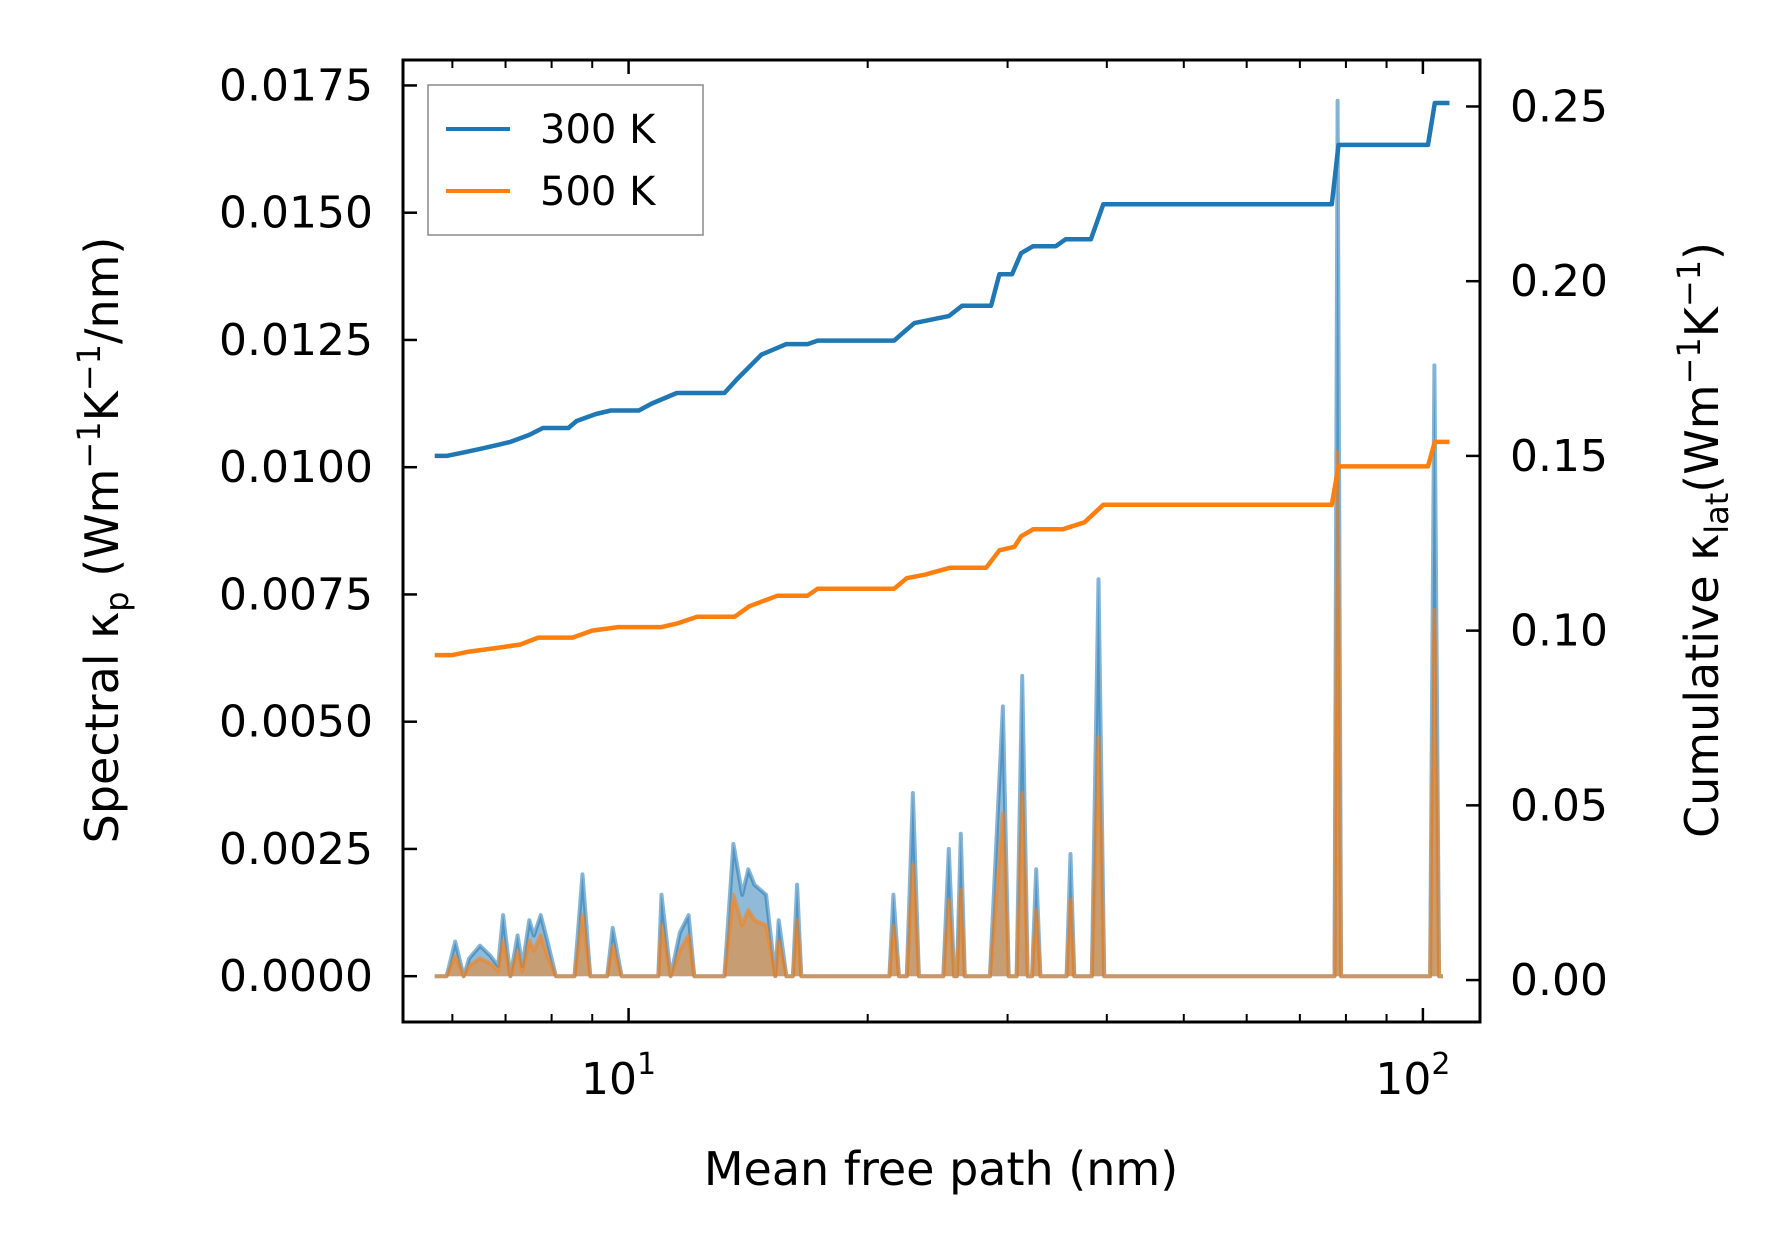 The image size is (1790, 1254). Describe the element at coordinates (1412, 1076) in the screenshot. I see `x-tick-label: 10²` at that location.